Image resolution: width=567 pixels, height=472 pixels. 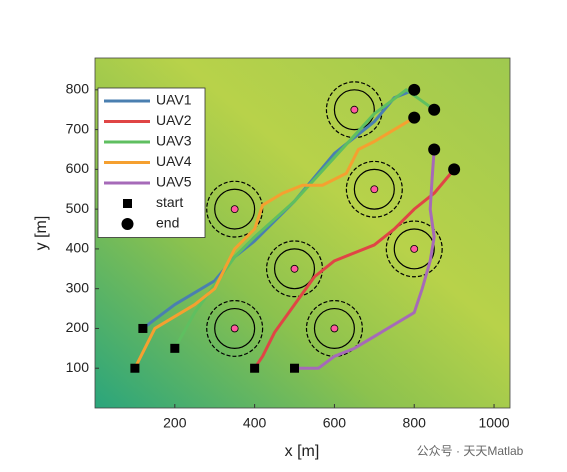 What do you see at coordinates (167, 223) in the screenshot?
I see `legend-label: end` at bounding box center [167, 223].